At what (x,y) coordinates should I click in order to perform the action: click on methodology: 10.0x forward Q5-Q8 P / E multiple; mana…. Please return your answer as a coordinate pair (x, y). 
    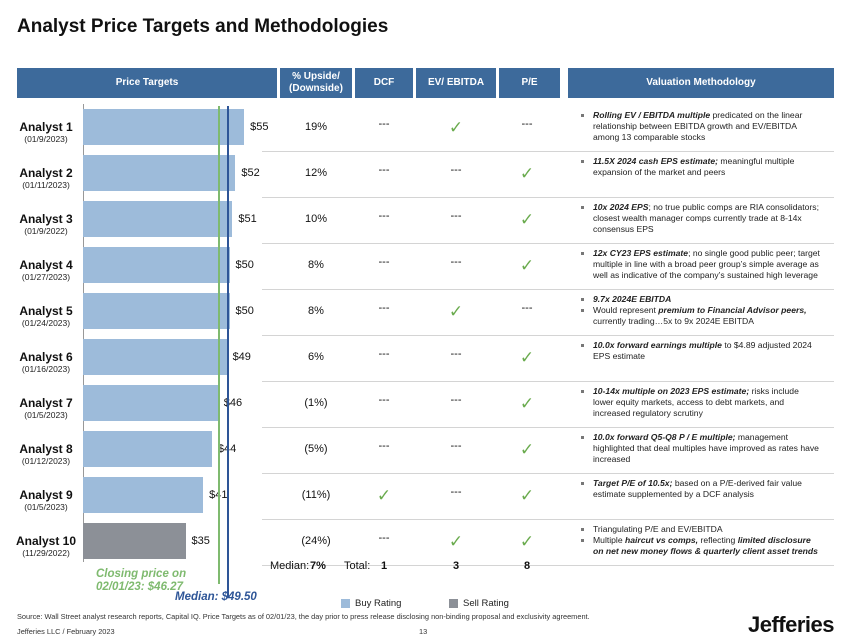
    Looking at the image, I should click on (700, 448).